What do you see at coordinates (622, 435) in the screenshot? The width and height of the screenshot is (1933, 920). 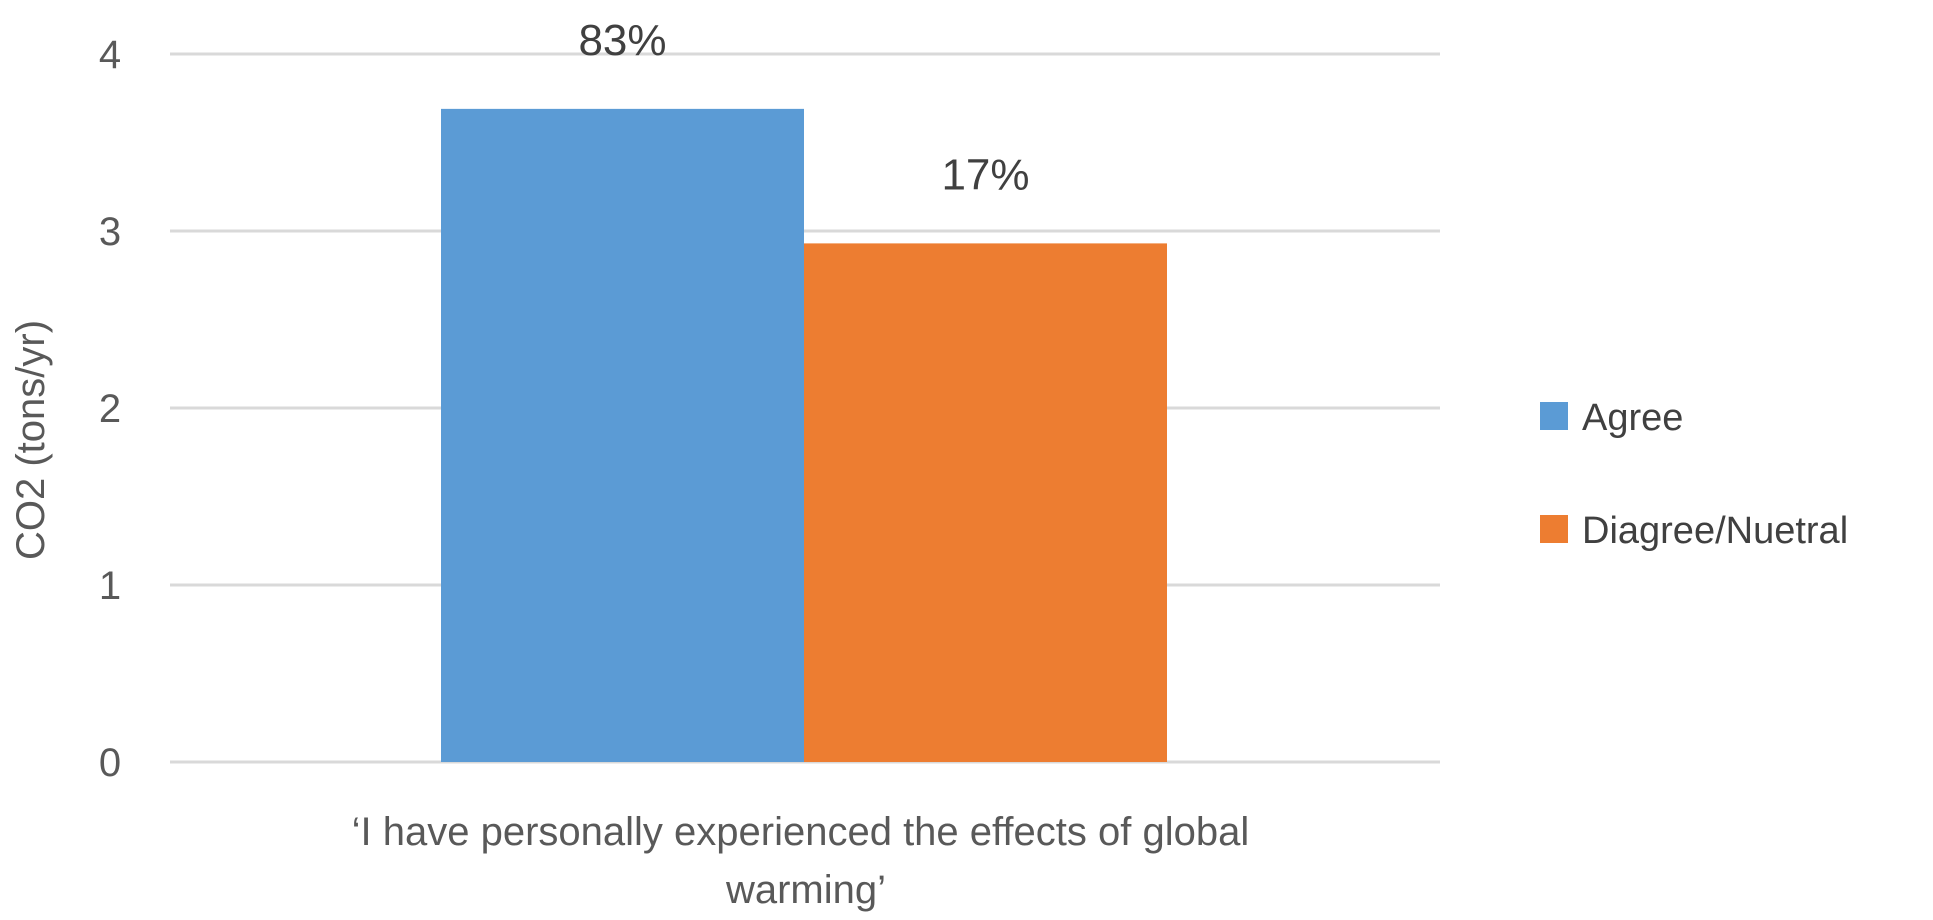 I see `bar-agree` at bounding box center [622, 435].